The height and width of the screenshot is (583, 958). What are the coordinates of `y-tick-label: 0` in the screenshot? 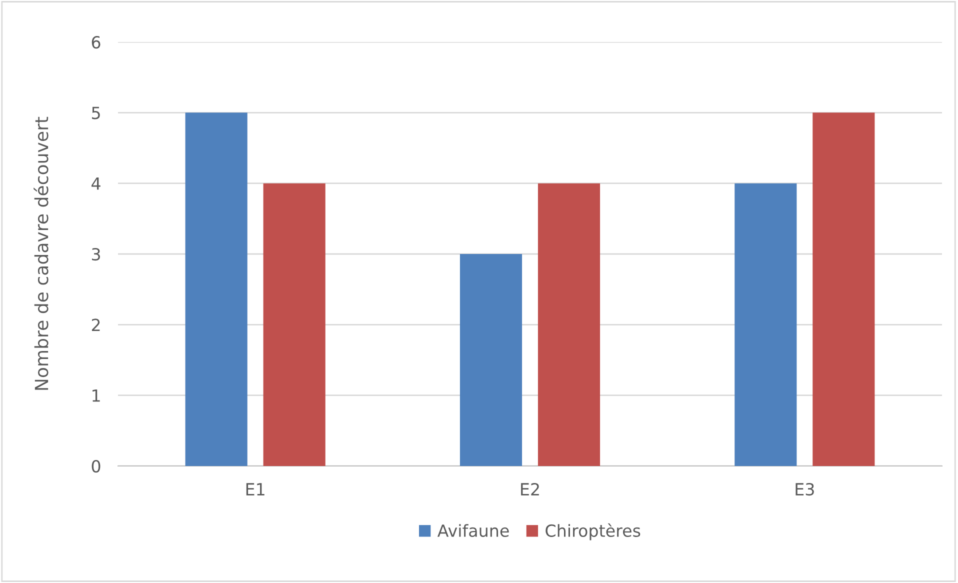 It's located at (96, 466).